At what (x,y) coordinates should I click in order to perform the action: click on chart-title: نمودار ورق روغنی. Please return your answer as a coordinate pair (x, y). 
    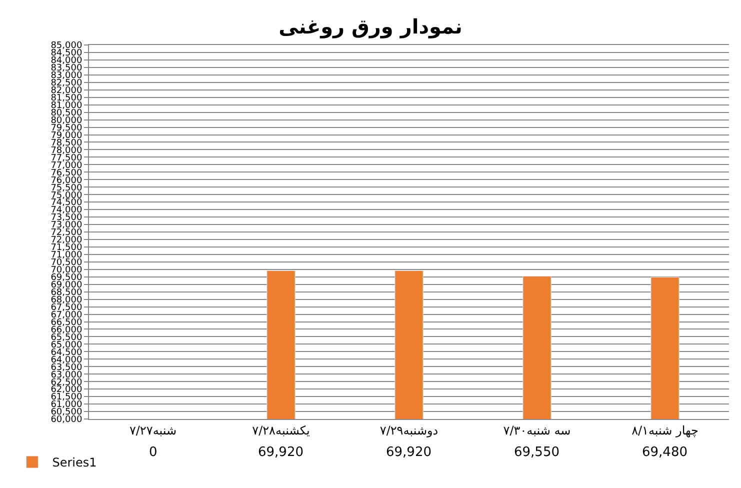
    Looking at the image, I should click on (370, 26).